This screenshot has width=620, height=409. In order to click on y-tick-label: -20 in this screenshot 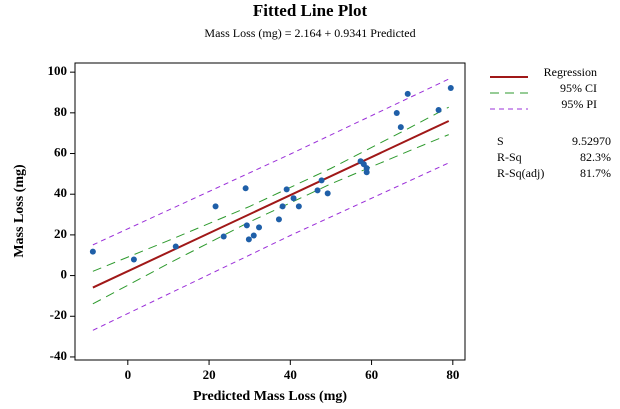, I will do `click(58, 314)`.